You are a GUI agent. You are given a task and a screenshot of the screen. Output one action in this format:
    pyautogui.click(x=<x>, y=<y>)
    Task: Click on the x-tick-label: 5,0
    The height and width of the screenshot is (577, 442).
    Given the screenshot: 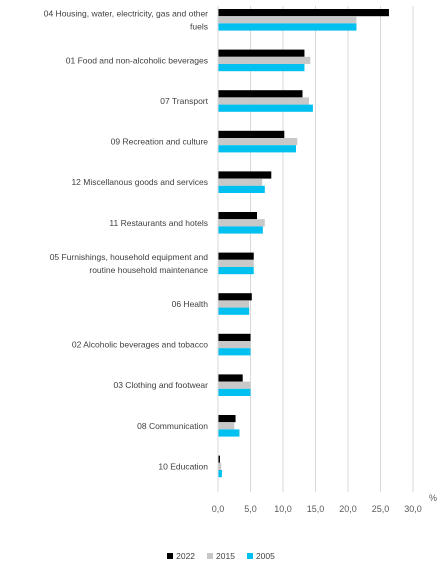 What is the action you would take?
    pyautogui.click(x=250, y=509)
    